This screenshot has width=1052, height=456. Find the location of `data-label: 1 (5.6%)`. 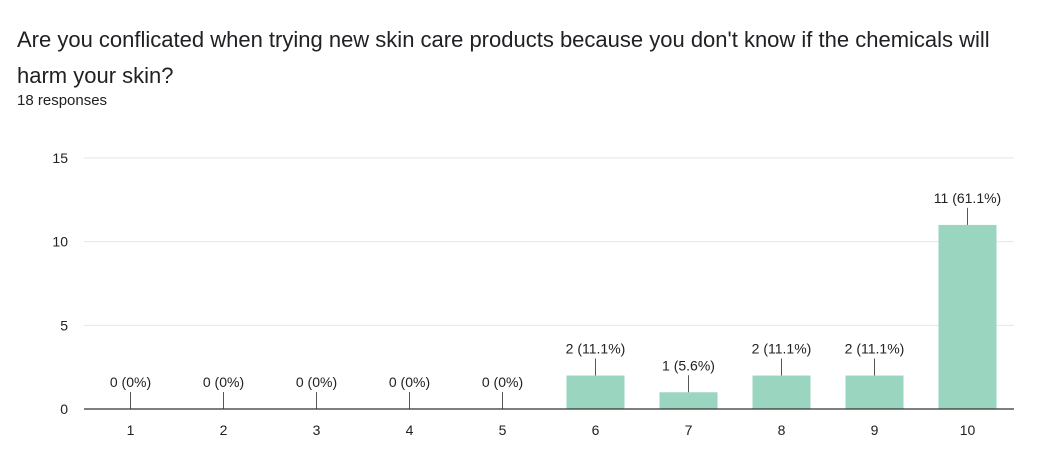

data-label: 1 (5.6%) is located at coordinates (688, 365).